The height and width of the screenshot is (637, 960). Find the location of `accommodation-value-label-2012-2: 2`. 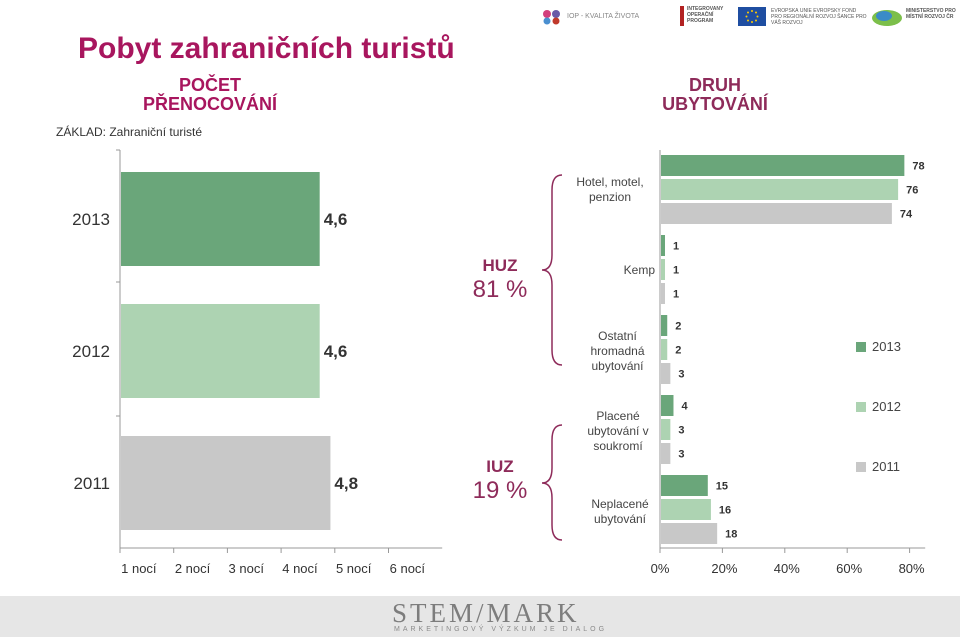

accommodation-value-label-2012-2: 2 is located at coordinates (678, 351).